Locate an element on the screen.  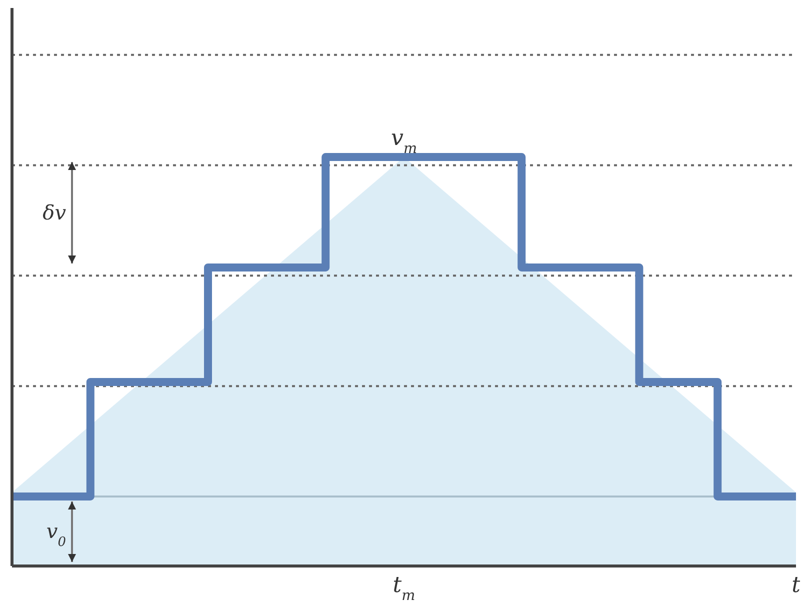
annotation: δv is located at coordinates (54, 212).